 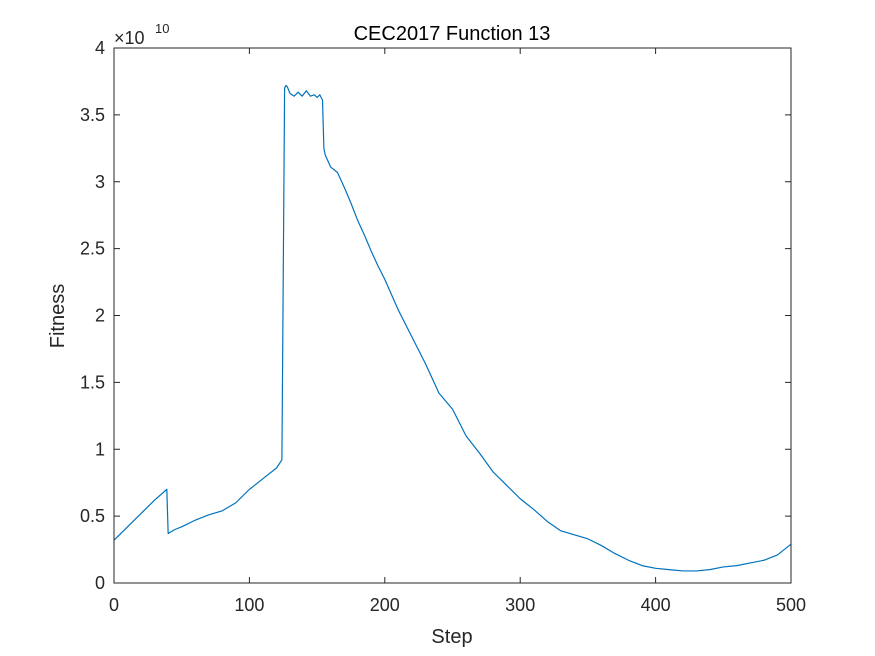 I want to click on y-exponent-prefix: ×10, so click(x=129, y=38).